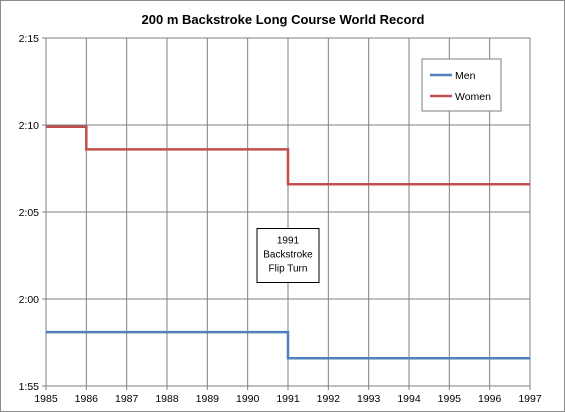 This screenshot has height=412, width=565. Describe the element at coordinates (29, 387) in the screenshot. I see `y-tick-label: 1:55` at that location.